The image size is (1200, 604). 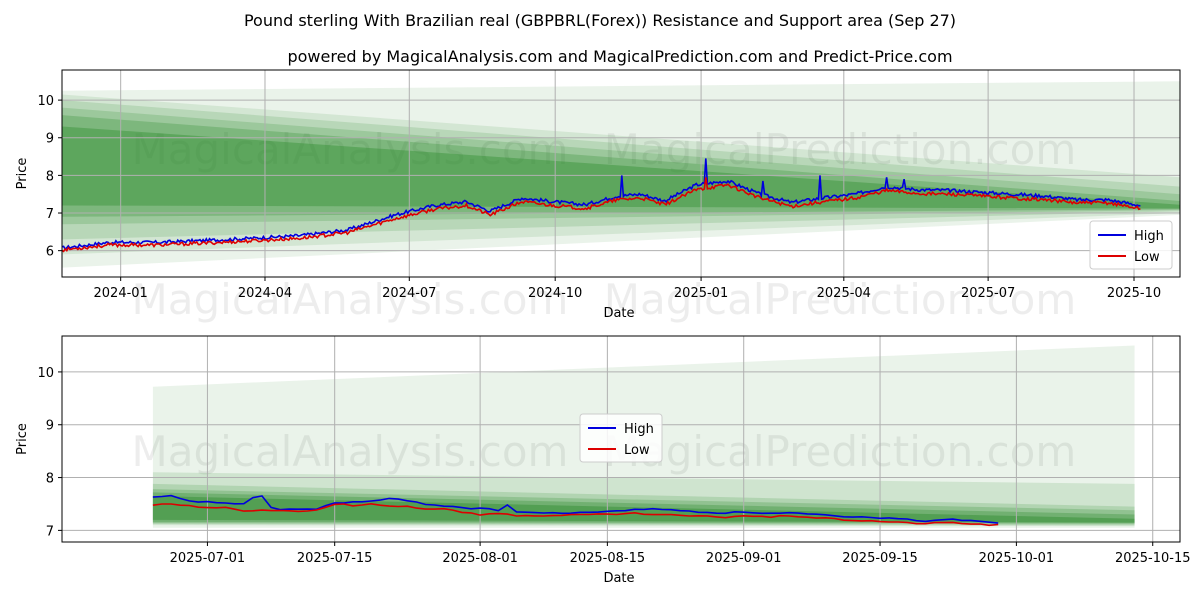 What do you see at coordinates (480, 558) in the screenshot?
I see `x-tick-label: 2025-08-01` at bounding box center [480, 558].